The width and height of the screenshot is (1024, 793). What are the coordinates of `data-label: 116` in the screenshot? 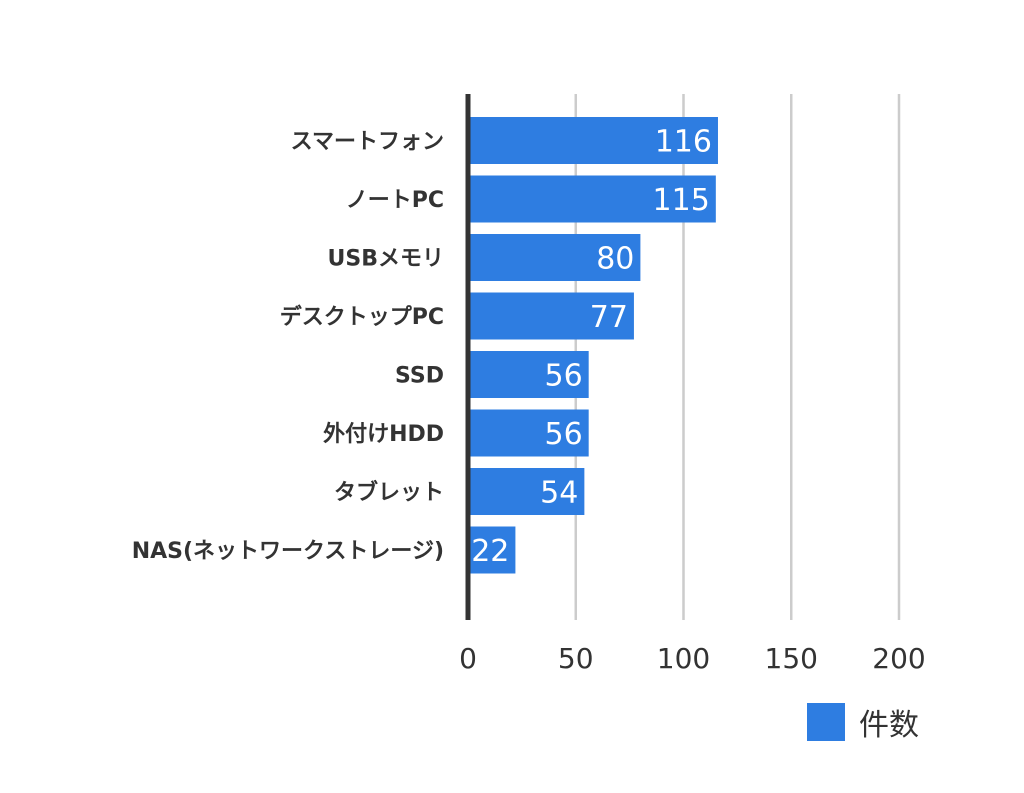 It's located at (683, 142).